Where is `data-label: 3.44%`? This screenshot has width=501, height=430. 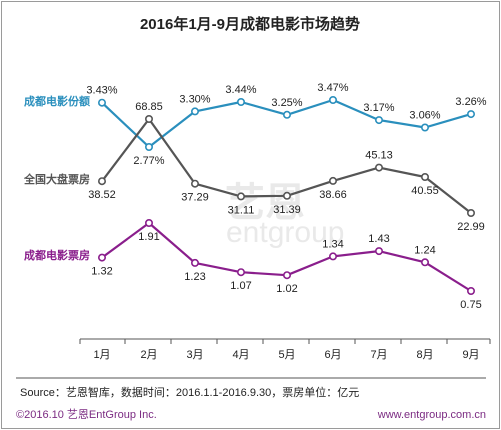
data-label: 3.44% is located at coordinates (240, 90).